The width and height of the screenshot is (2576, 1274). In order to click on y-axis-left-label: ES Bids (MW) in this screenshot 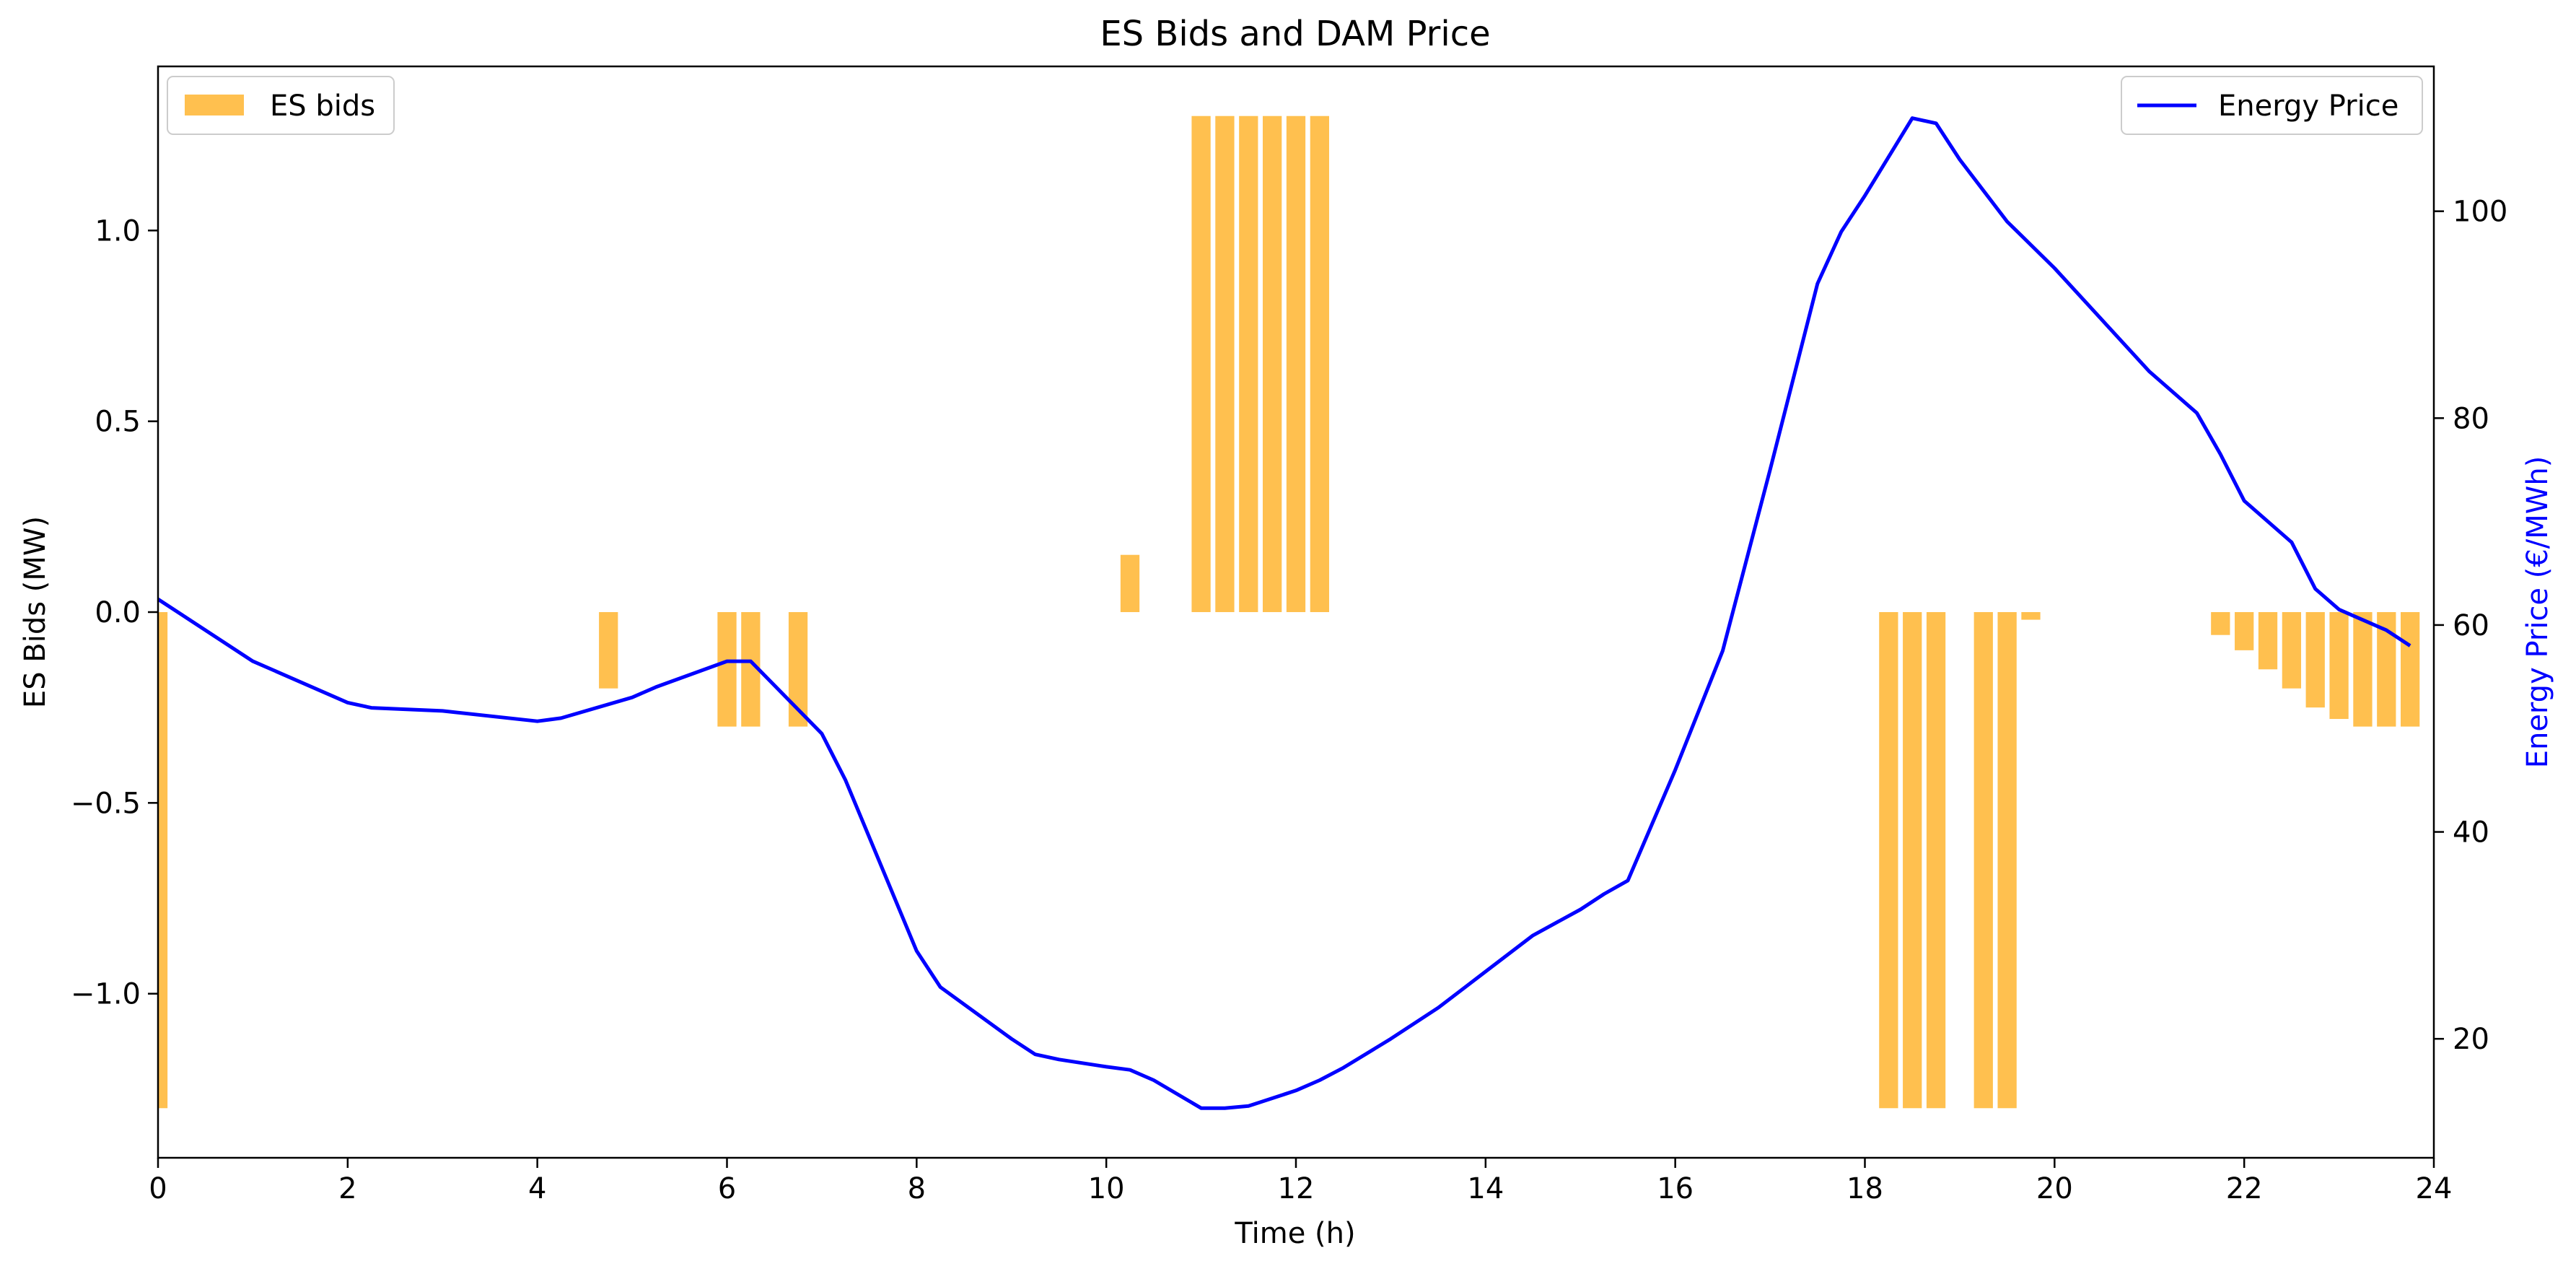, I will do `click(35, 612)`.